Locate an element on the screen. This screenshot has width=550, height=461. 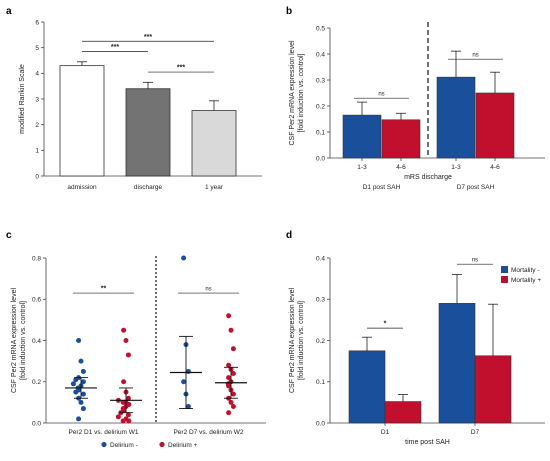
legend-label: Mortality + is located at coordinates (526, 280).